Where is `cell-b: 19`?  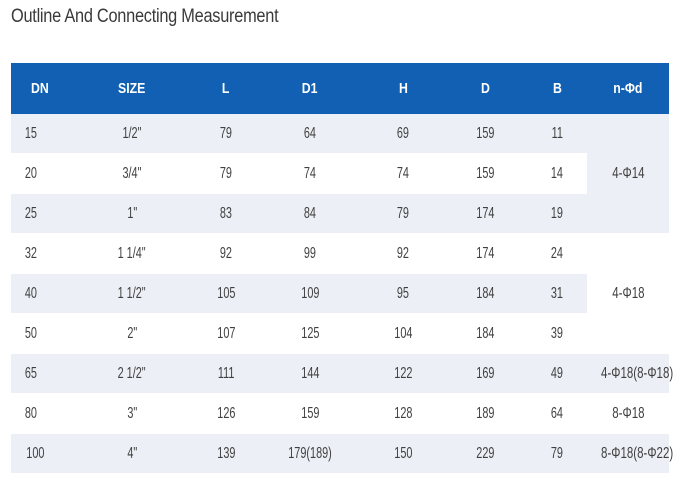
cell-b: 19 is located at coordinates (557, 213).